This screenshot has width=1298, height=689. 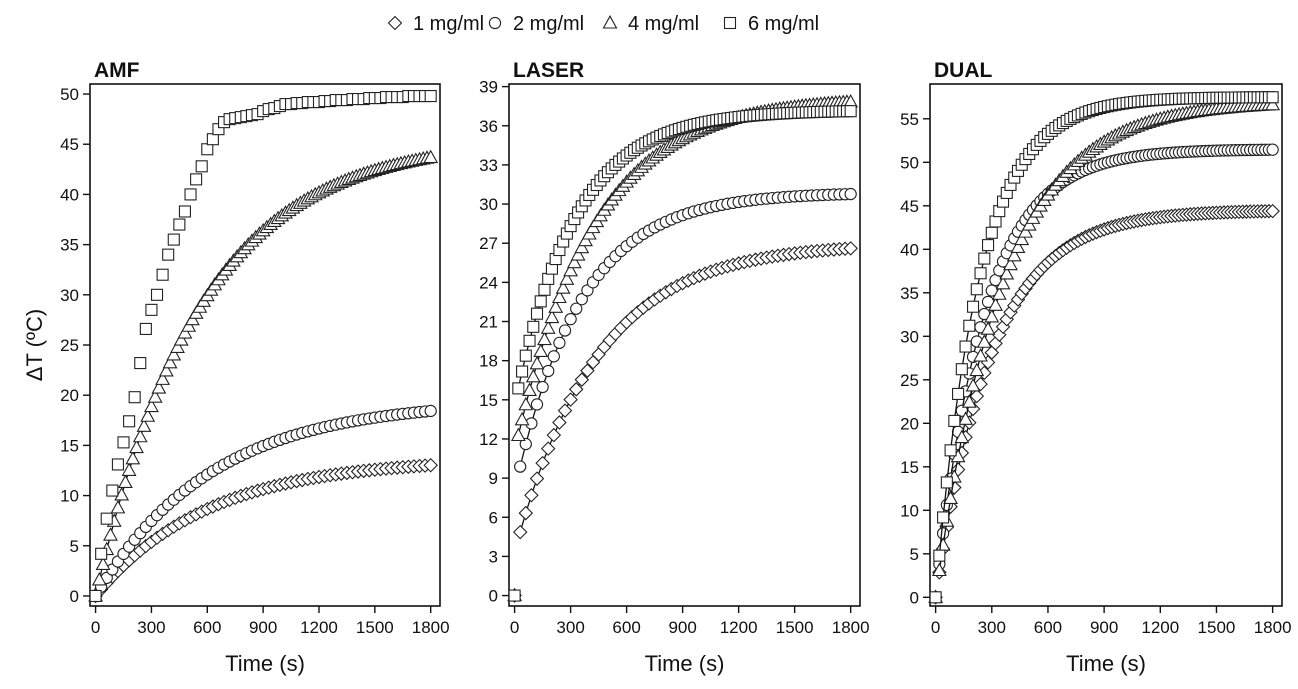 What do you see at coordinates (488, 126) in the screenshot?
I see `y-tick-label: 36` at bounding box center [488, 126].